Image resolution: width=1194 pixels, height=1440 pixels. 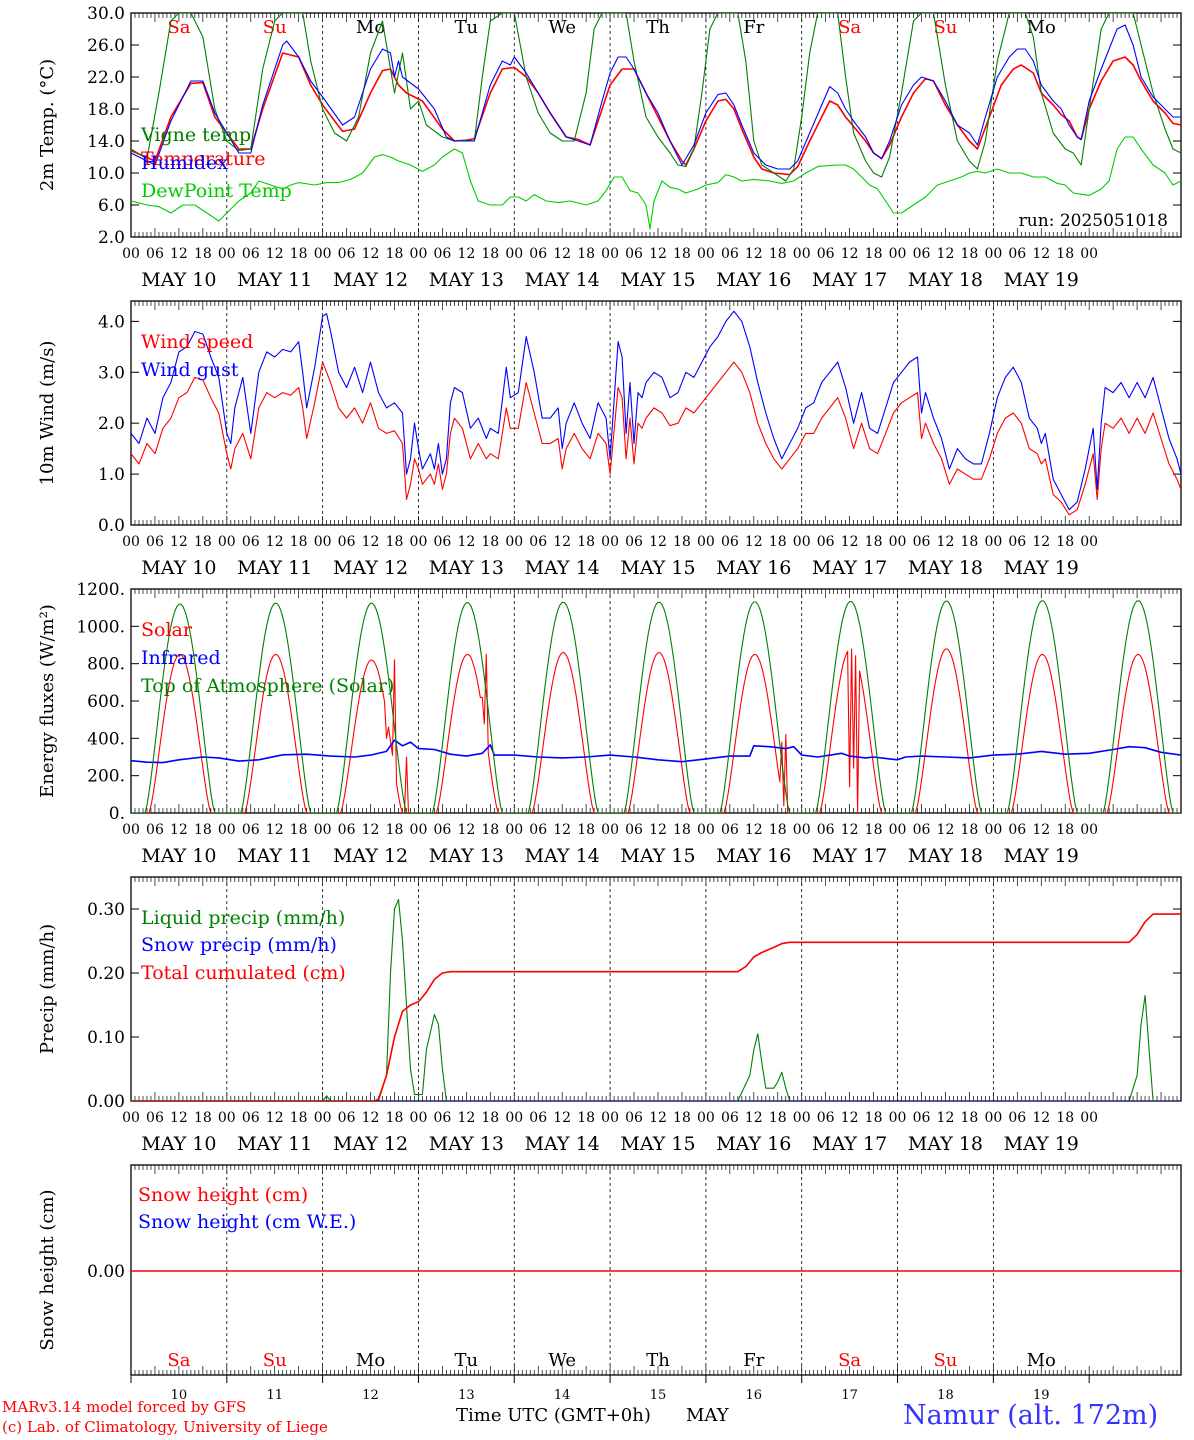 I want to click on run-annotation: run: 2025051018, so click(x=1093, y=221).